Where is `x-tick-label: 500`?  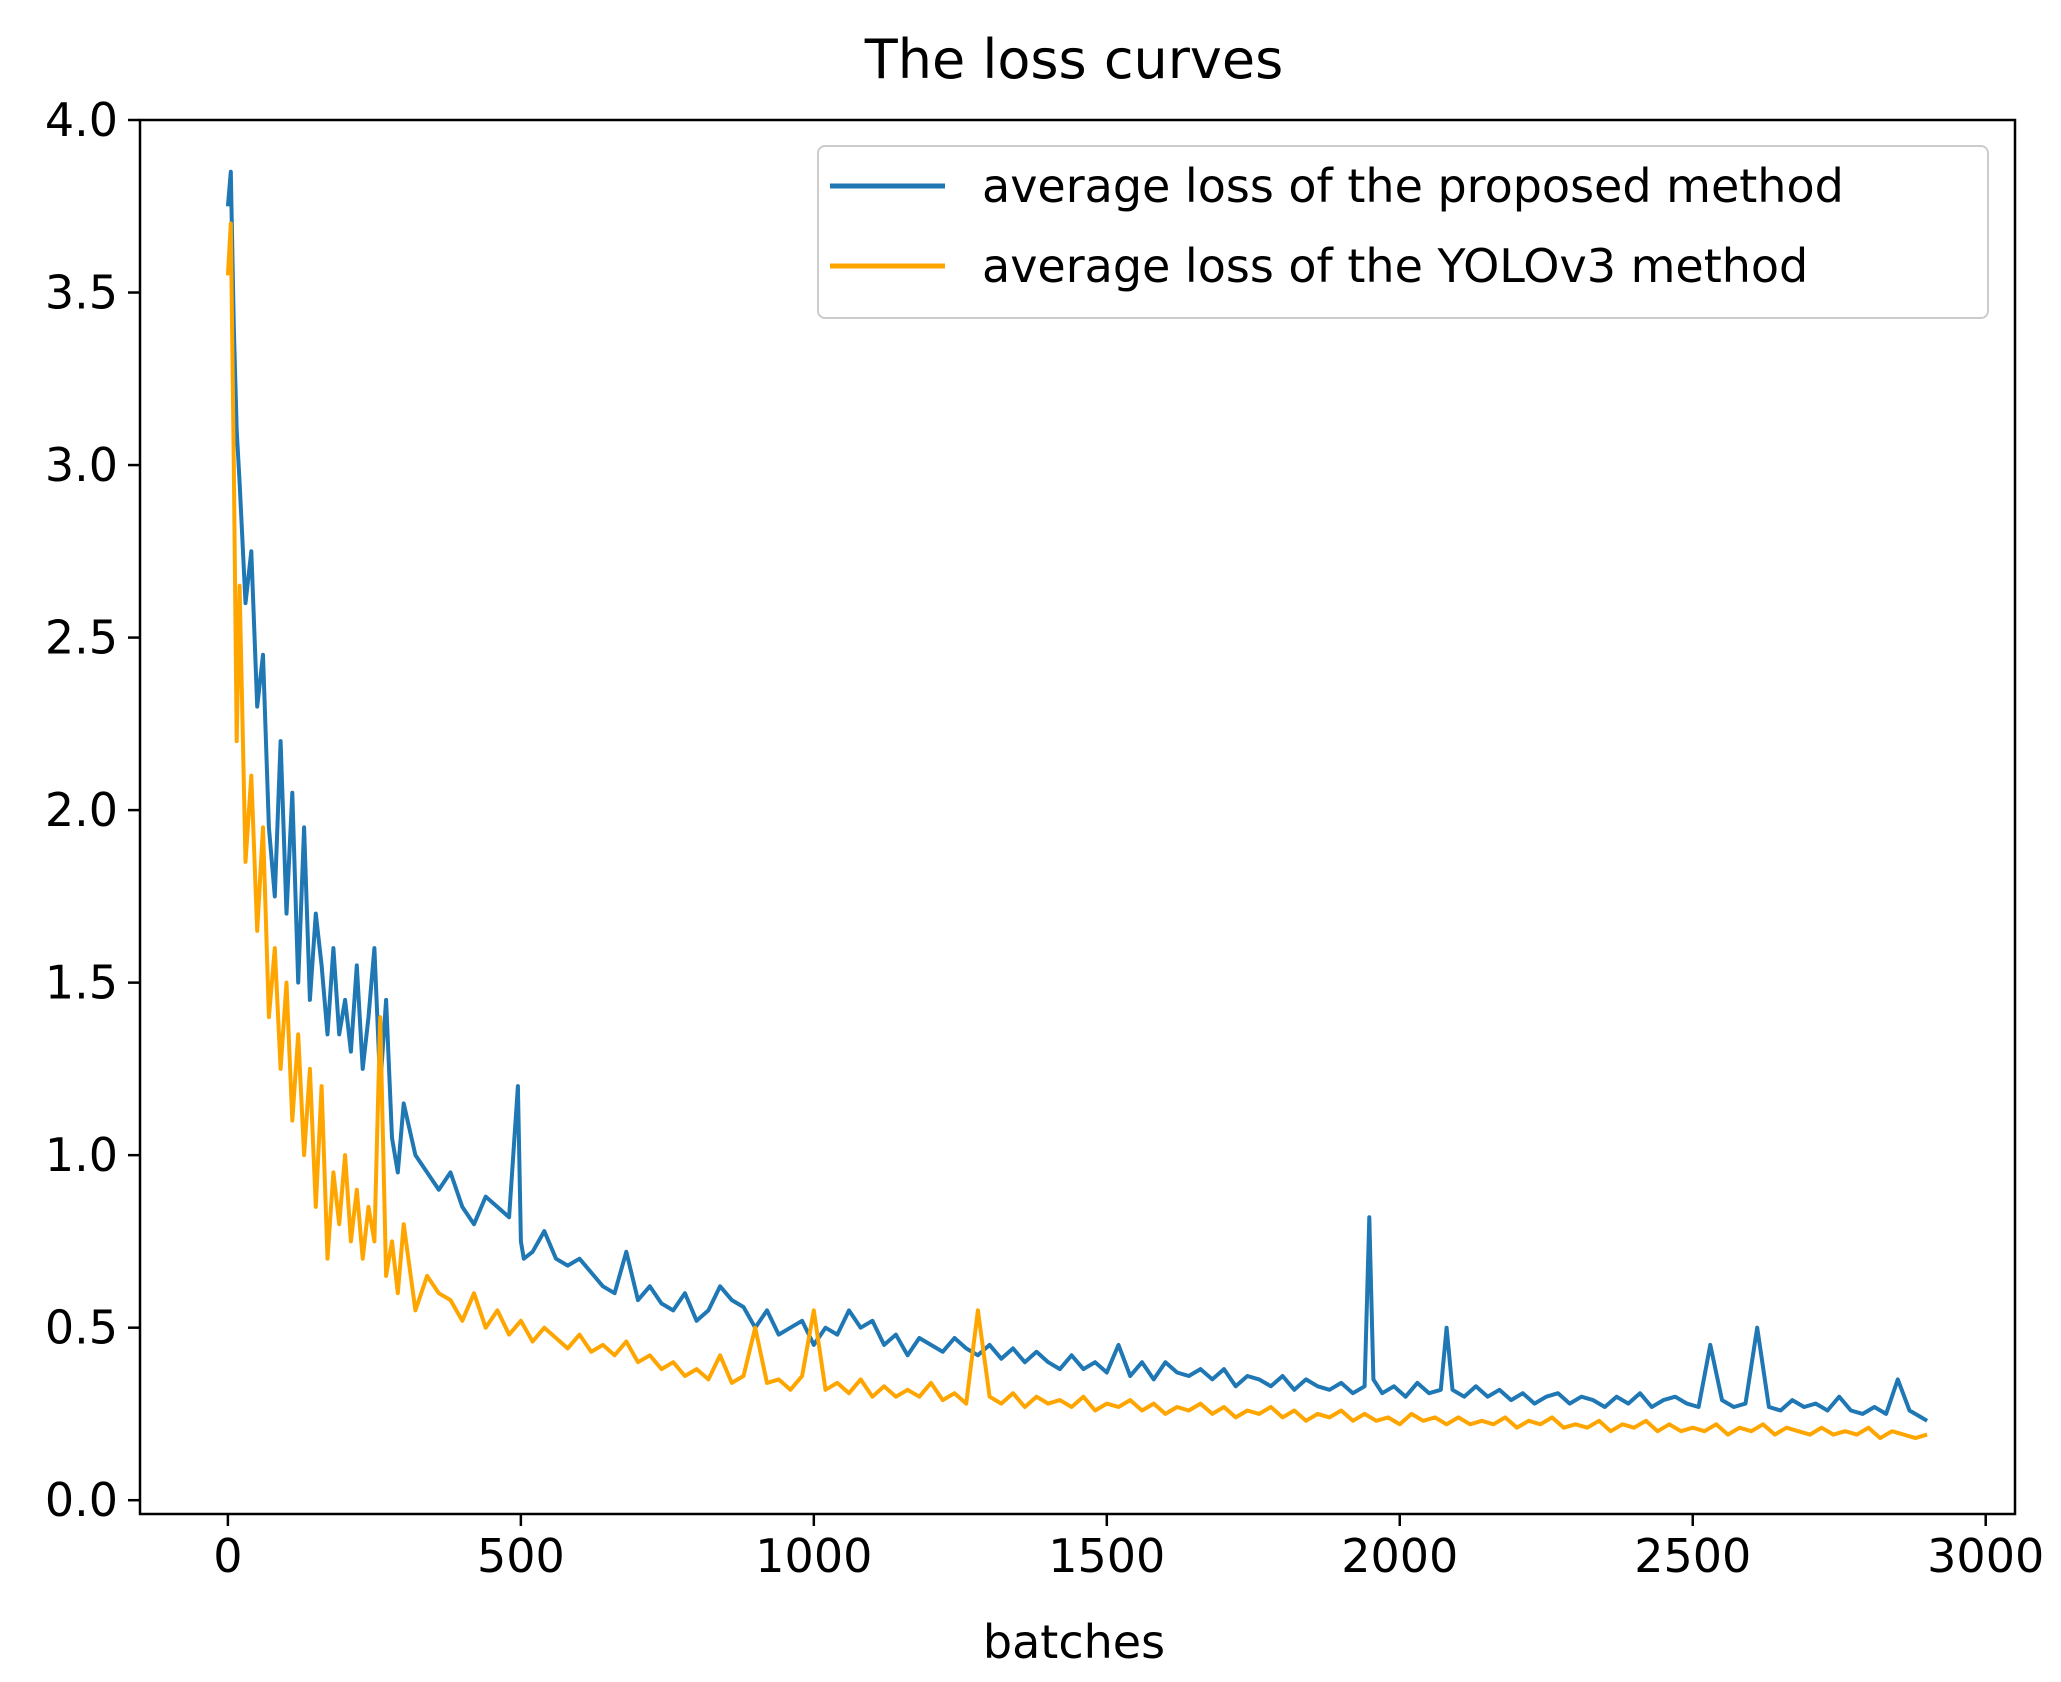 x-tick-label: 500 is located at coordinates (521, 1556).